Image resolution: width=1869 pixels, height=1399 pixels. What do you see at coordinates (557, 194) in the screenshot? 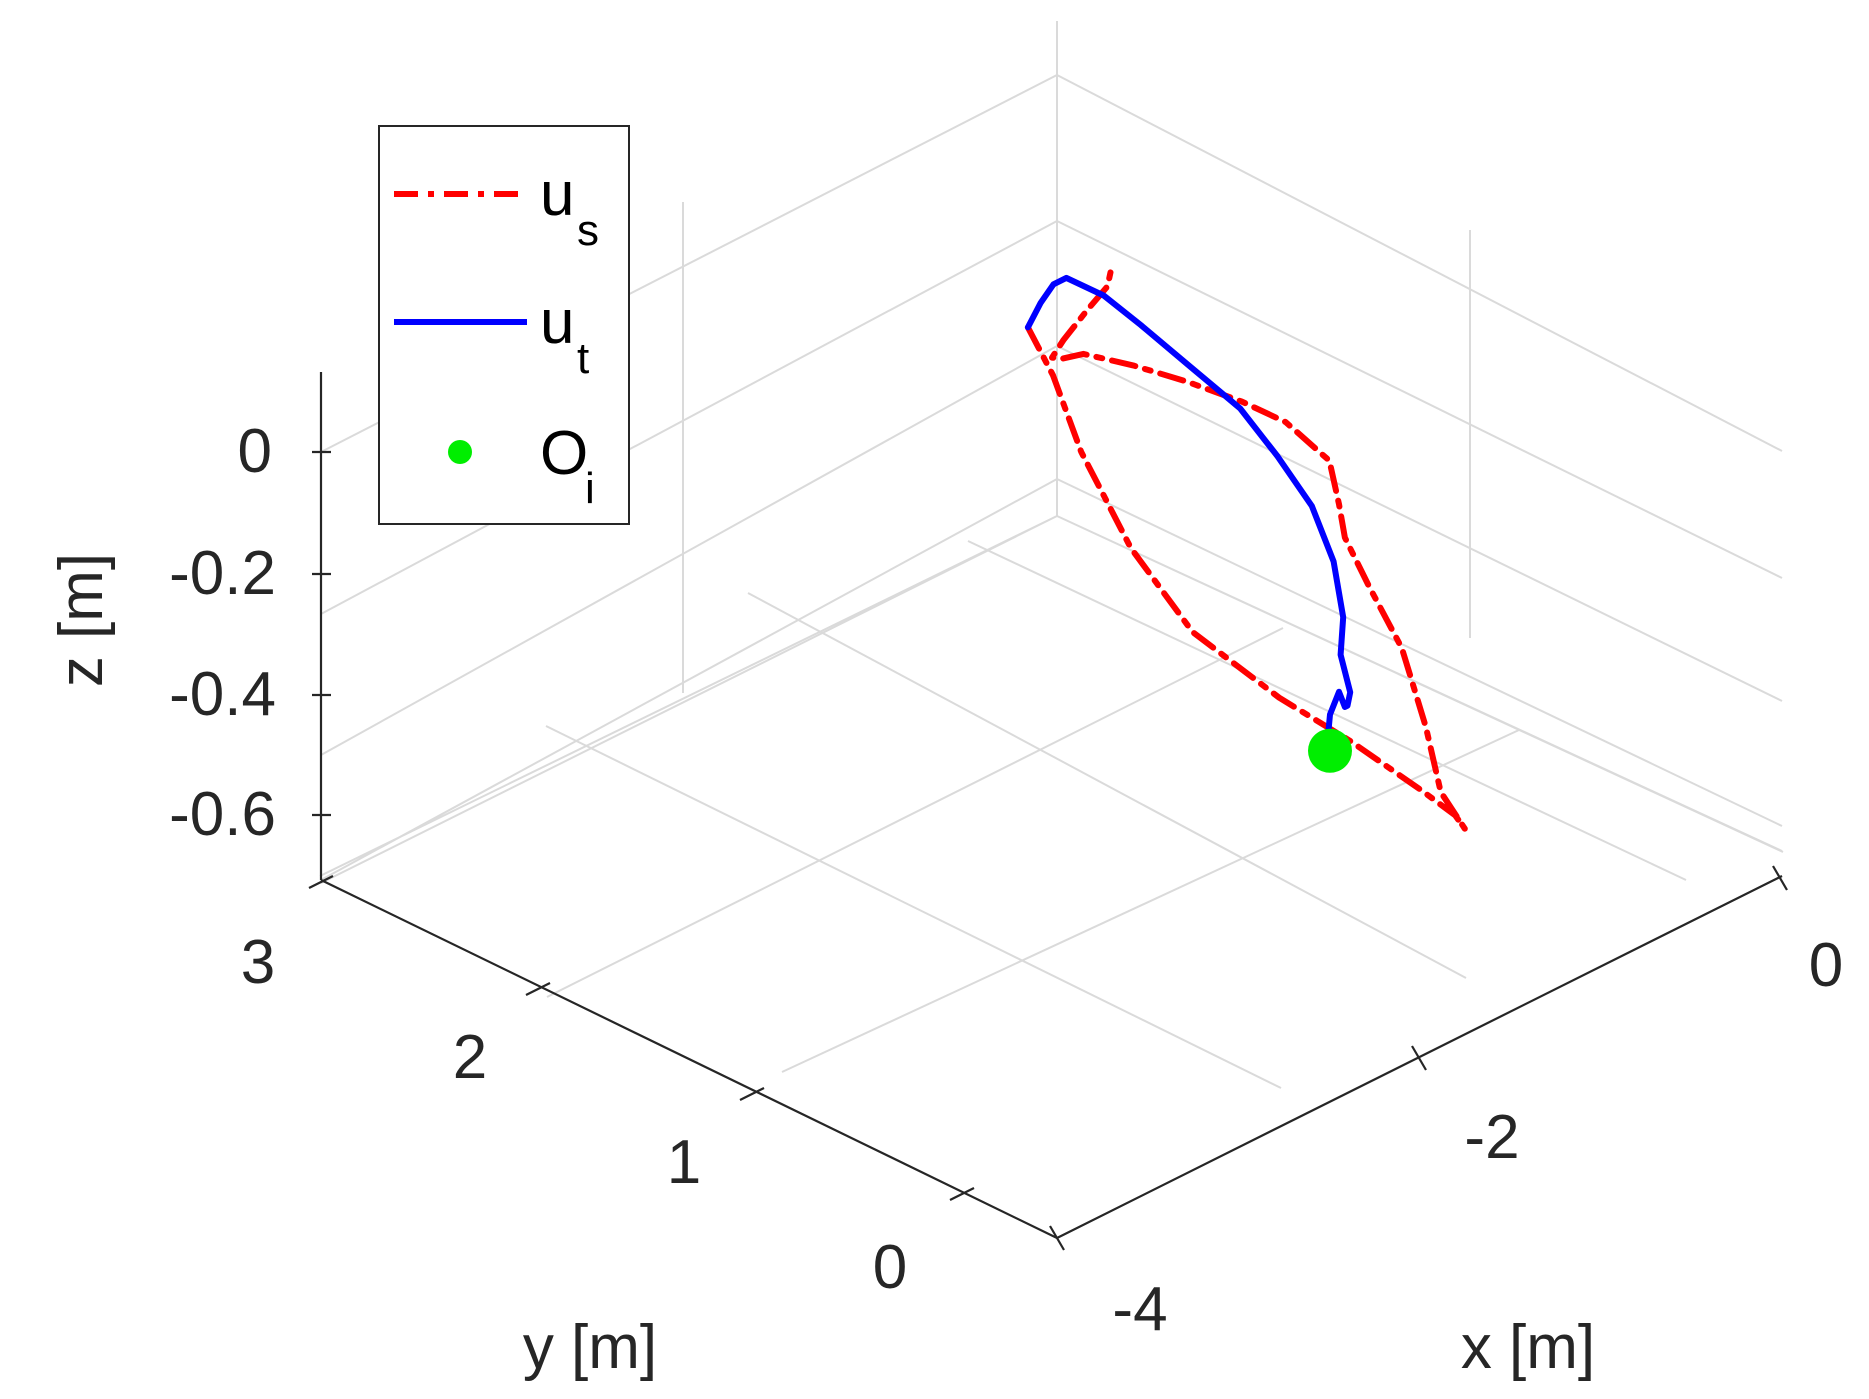
I see `legend-label-us: u` at bounding box center [557, 194].